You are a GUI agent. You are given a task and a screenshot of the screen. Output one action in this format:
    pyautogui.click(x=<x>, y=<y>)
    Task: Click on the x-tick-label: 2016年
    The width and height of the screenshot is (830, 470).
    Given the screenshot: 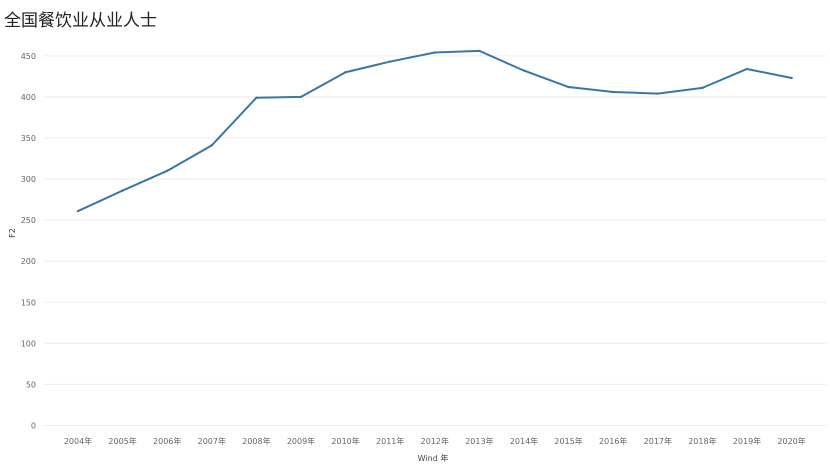 What is the action you would take?
    pyautogui.click(x=613, y=441)
    